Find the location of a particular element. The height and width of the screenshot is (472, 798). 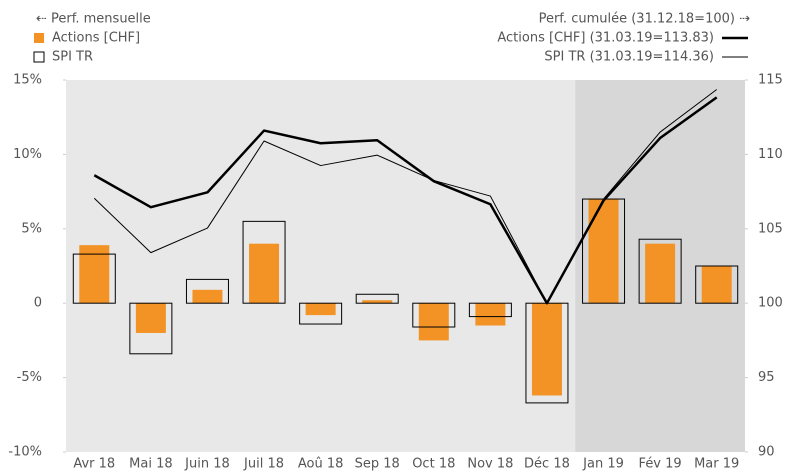

x-tick-label: Sep 18 is located at coordinates (377, 464).